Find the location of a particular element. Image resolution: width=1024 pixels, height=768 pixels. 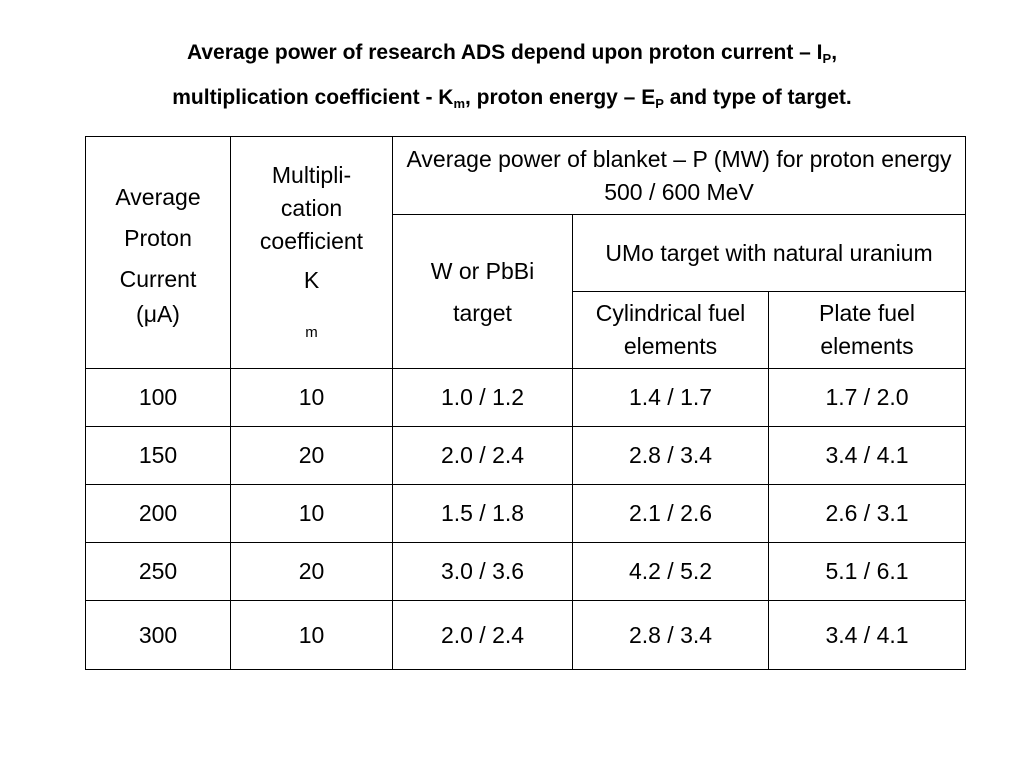

cell-w-target: 3.0 / 3.6 is located at coordinates (482, 571).